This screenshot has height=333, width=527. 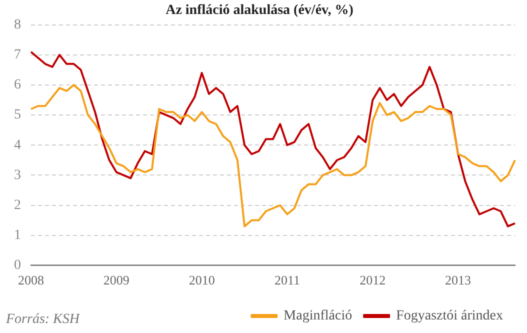 What do you see at coordinates (17, 266) in the screenshot?
I see `y-tick-label: 0` at bounding box center [17, 266].